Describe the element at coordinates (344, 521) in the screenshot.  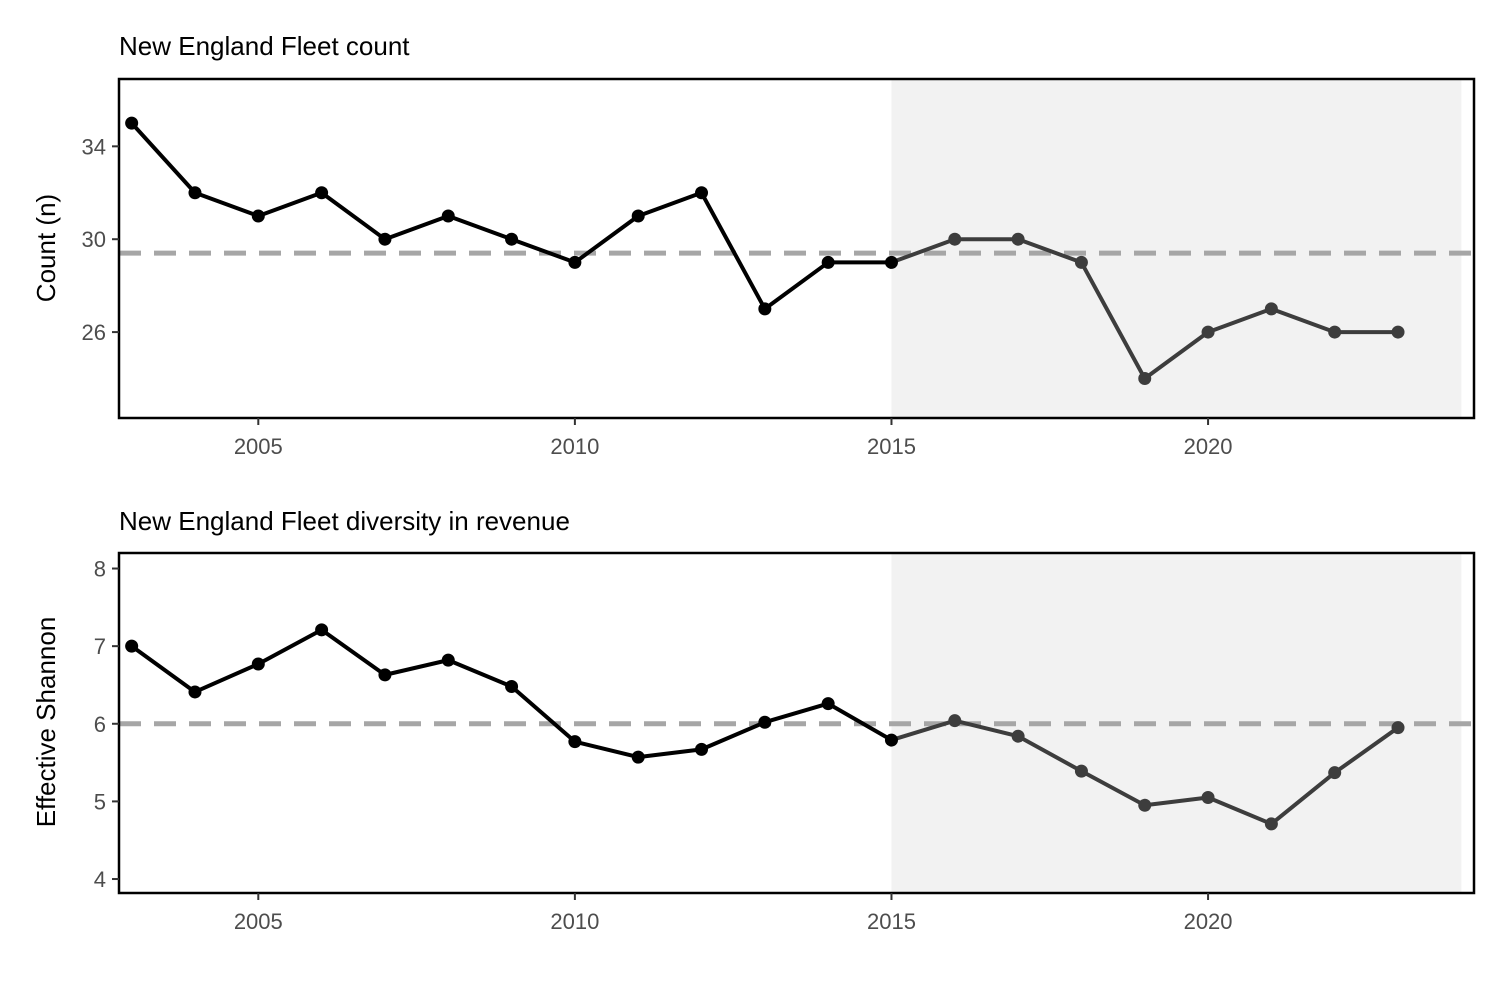
I see `panel-title: New England Fleet diversity in revenue` at that location.